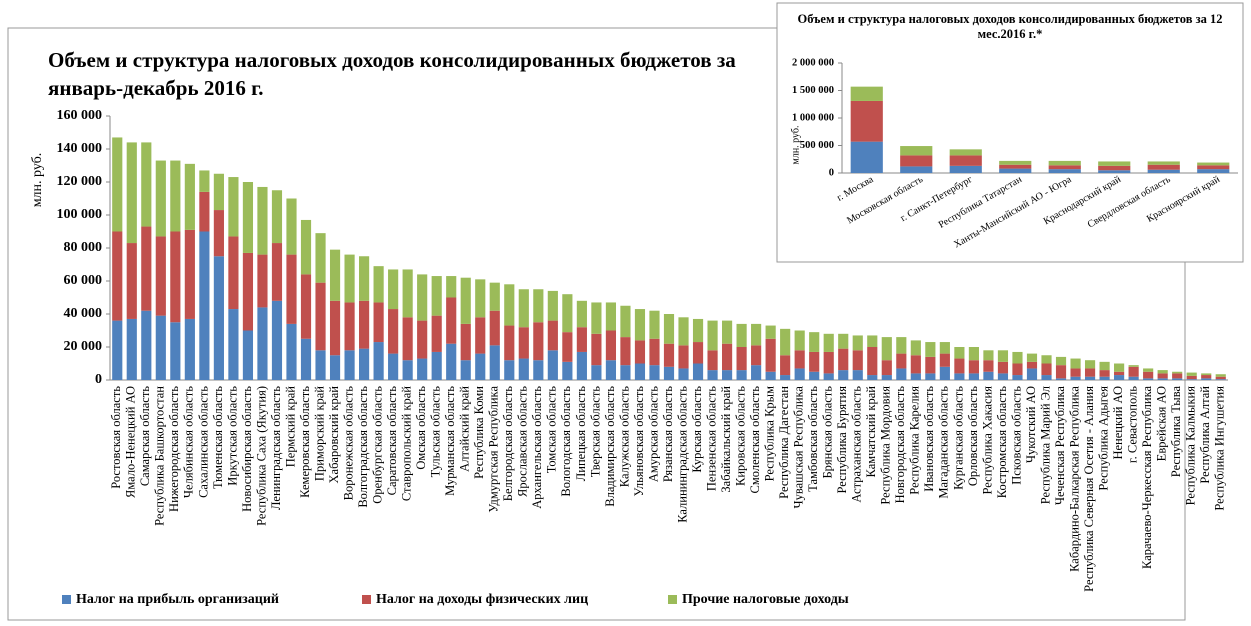 The height and width of the screenshot is (626, 1251). I want to click on x-tick-label: Тверская область, so click(595, 432).